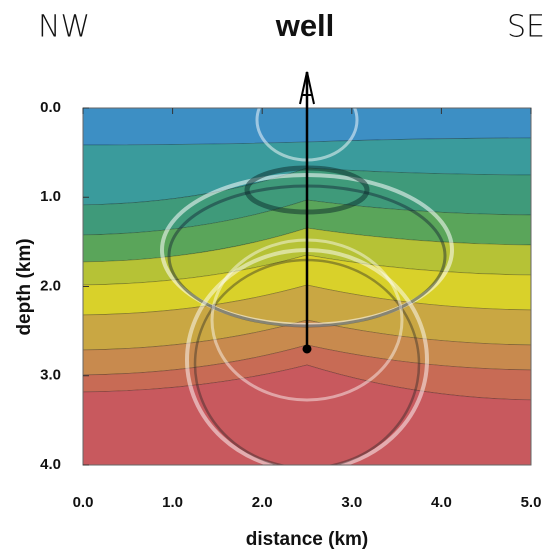  Describe the element at coordinates (50, 285) in the screenshot. I see `y-tick-label: 2.0` at that location.